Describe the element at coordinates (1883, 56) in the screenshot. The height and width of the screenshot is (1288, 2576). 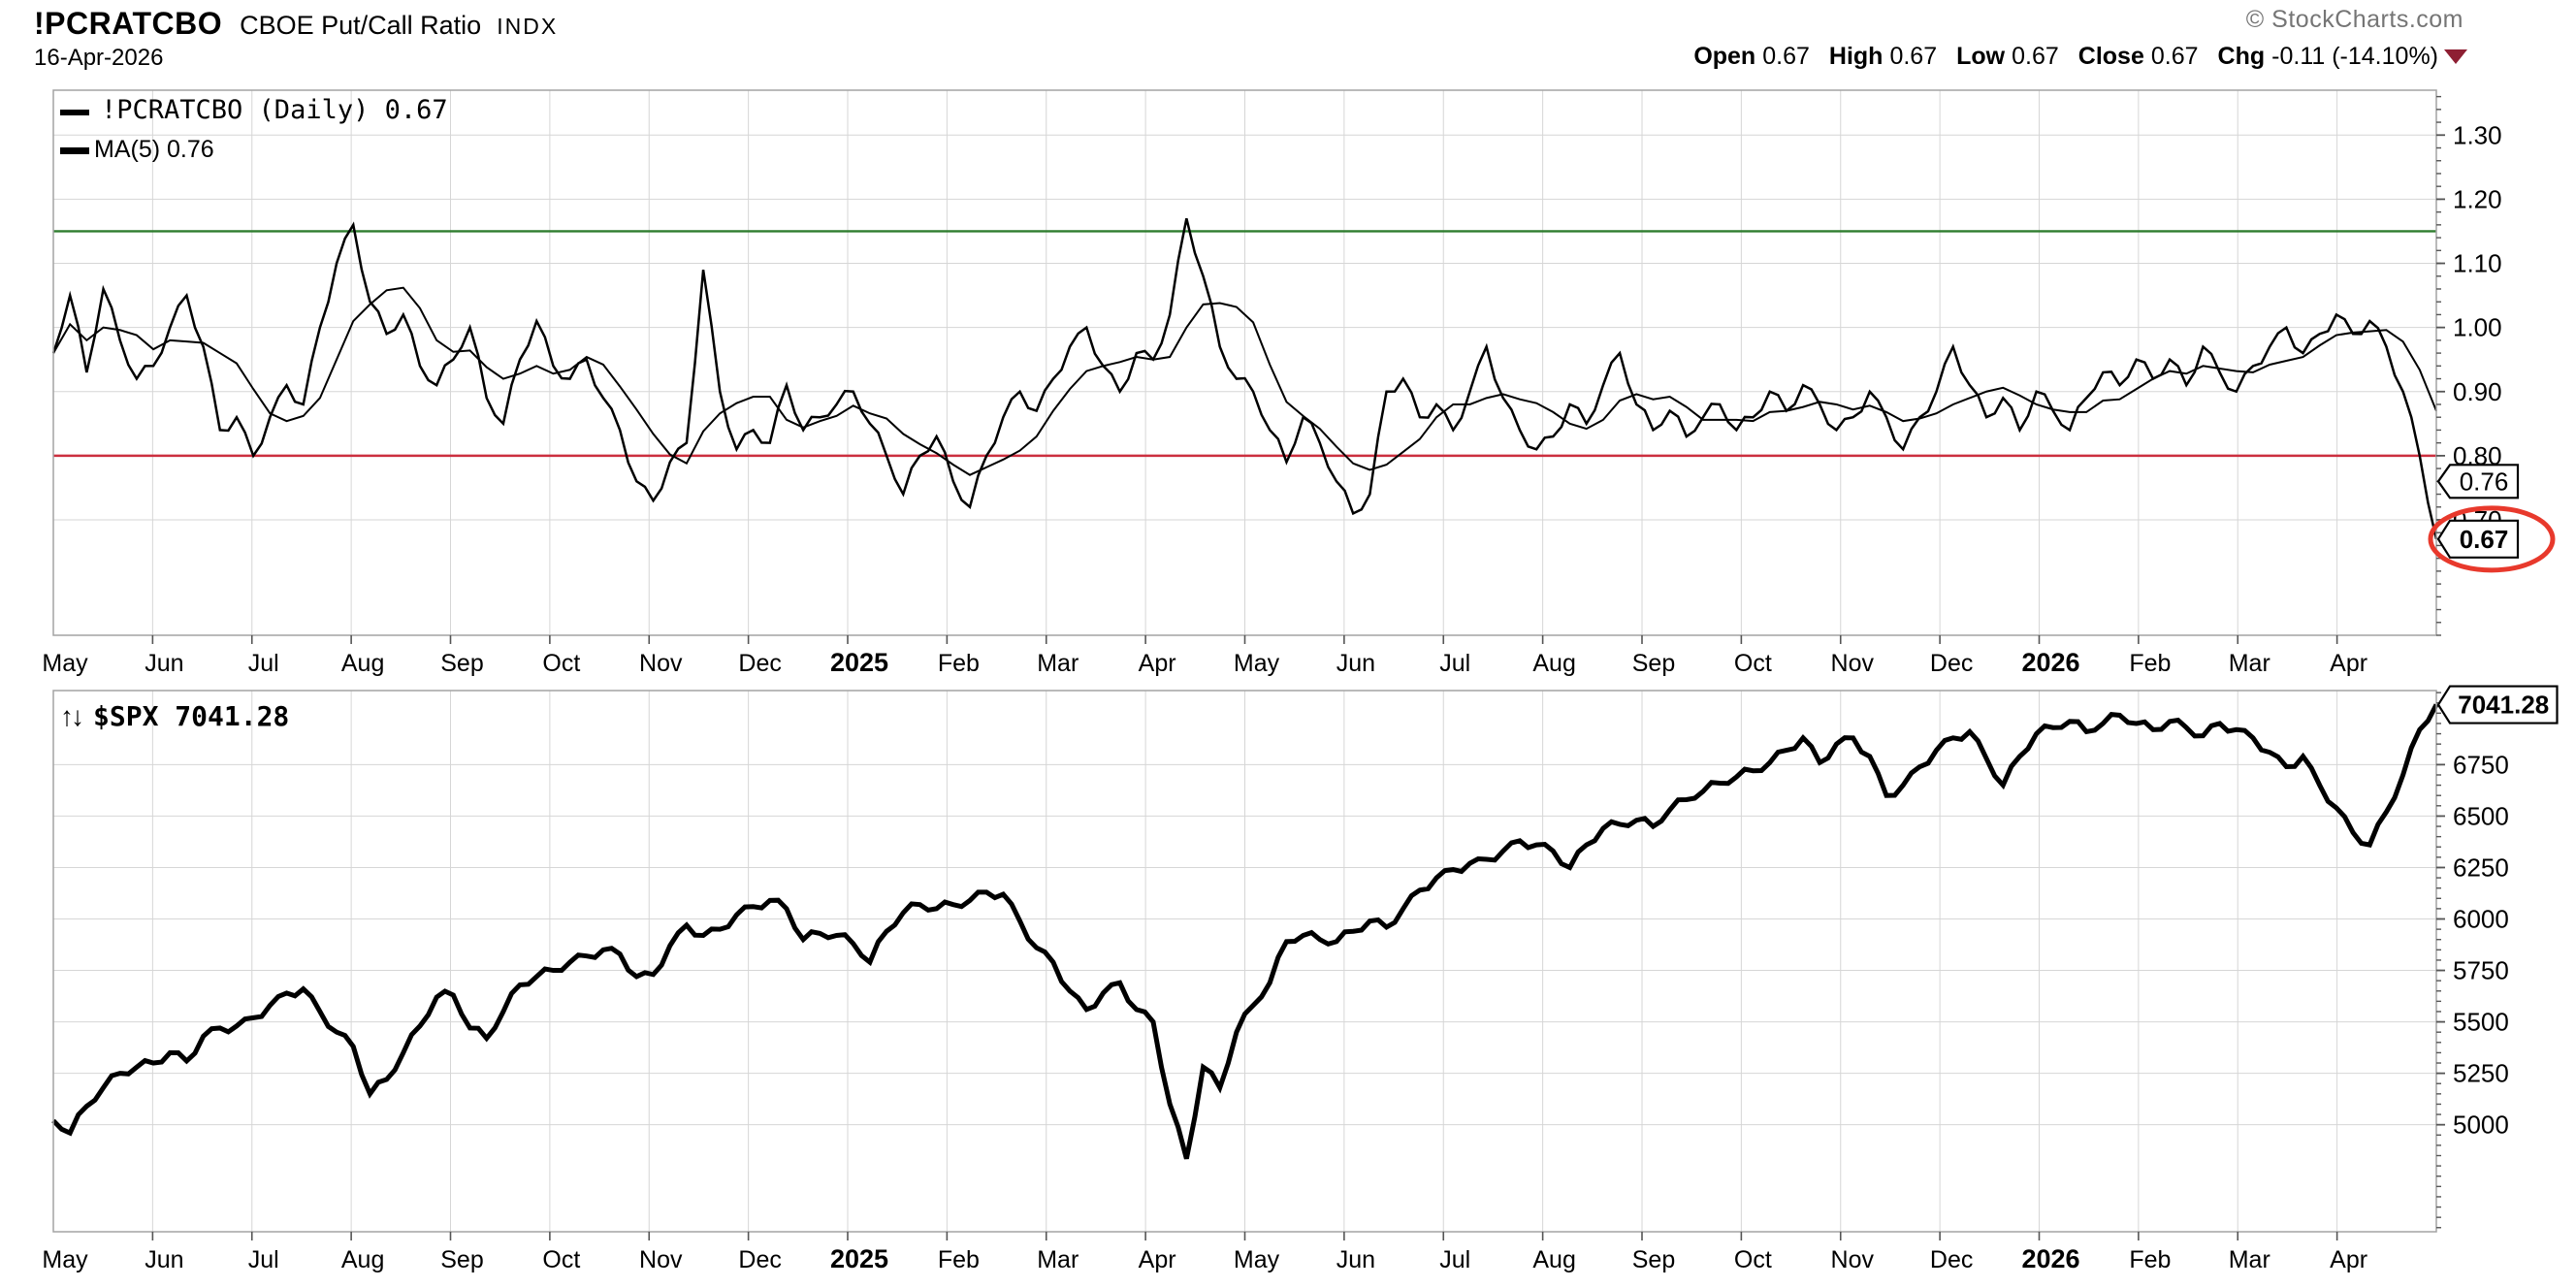
I see `quote-high: High 0.67` at that location.